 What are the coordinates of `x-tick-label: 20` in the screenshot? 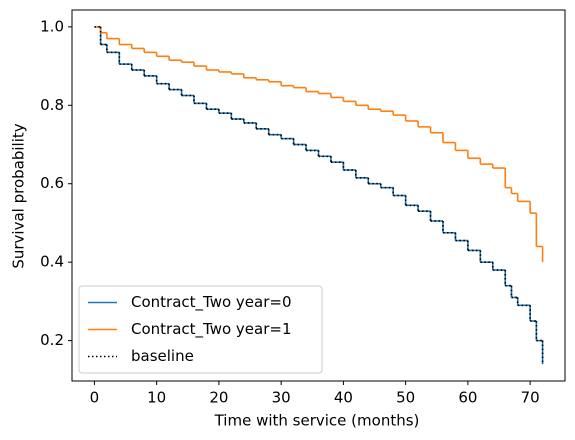 It's located at (218, 398).